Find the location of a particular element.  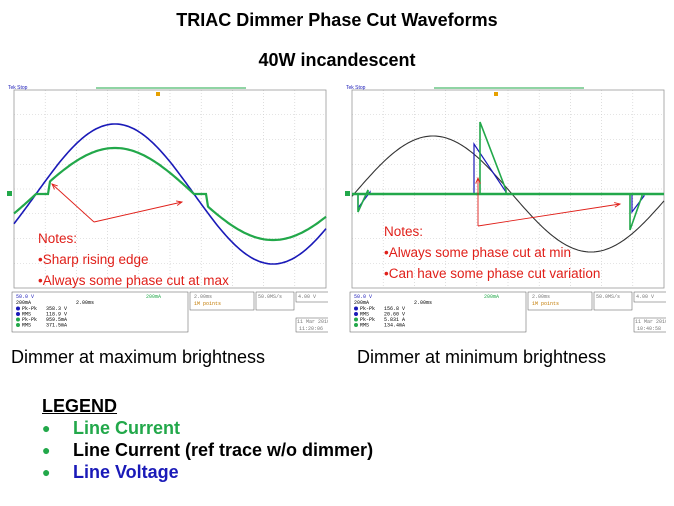

scope-right-meas-value: 5.831 A is located at coordinates (394, 320).